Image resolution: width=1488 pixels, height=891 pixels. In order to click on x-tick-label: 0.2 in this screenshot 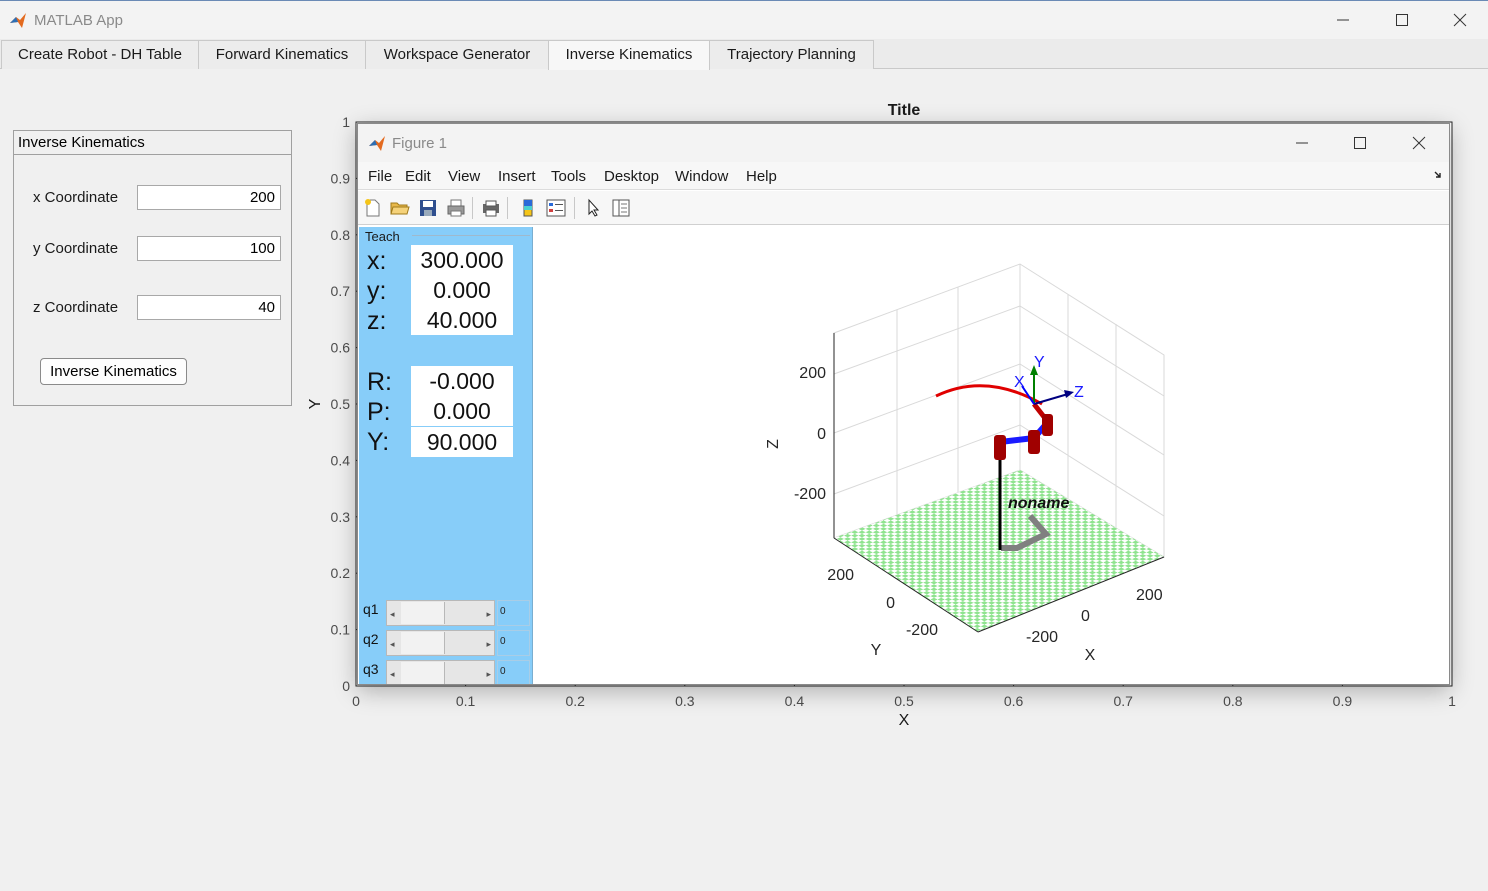, I will do `click(575, 701)`.